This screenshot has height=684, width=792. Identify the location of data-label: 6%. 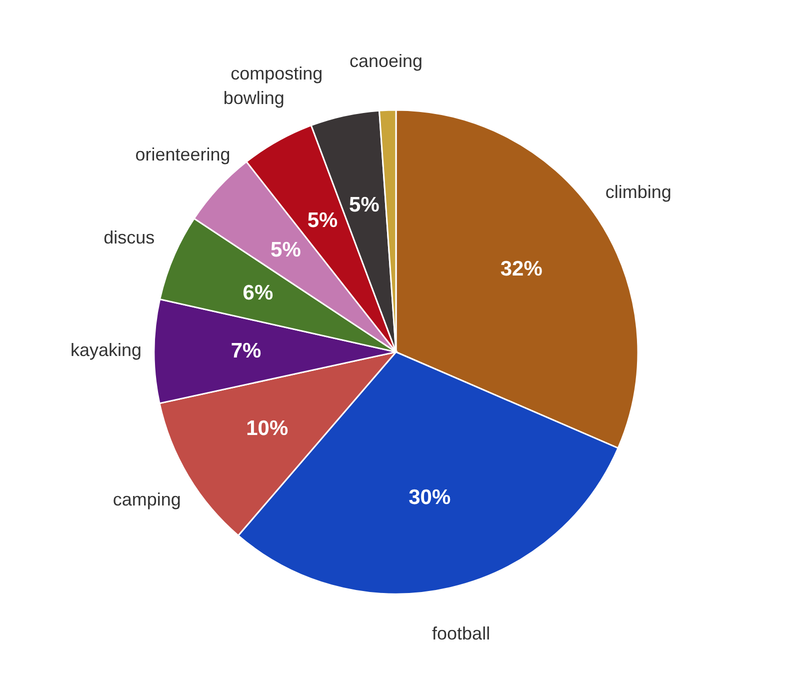
(258, 292).